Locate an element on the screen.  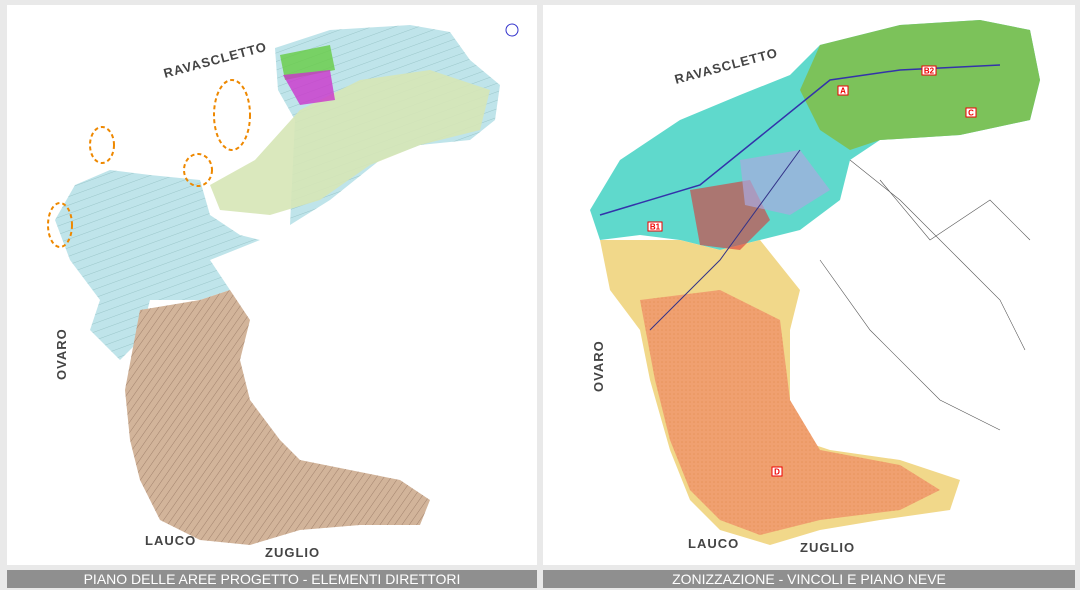
zone-label: B1 is located at coordinates (655, 227).